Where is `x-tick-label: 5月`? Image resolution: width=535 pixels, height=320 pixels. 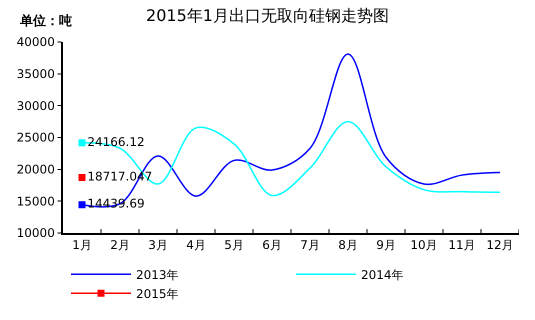 x-tick-label: 5月 is located at coordinates (234, 245).